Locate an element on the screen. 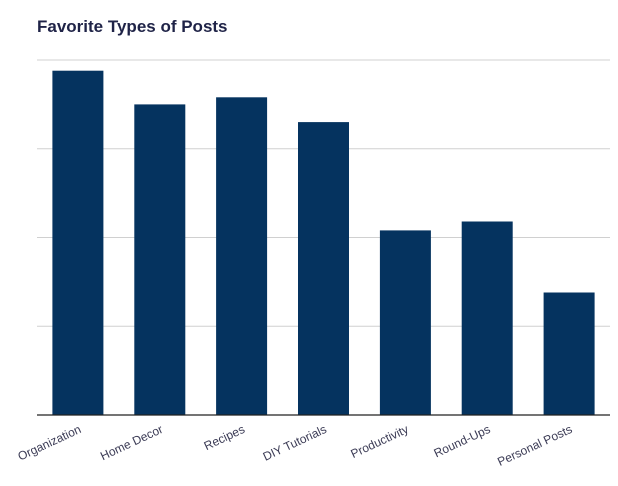 This screenshot has height=486, width=618. x-tick-label: Productivity is located at coordinates (379, 441).